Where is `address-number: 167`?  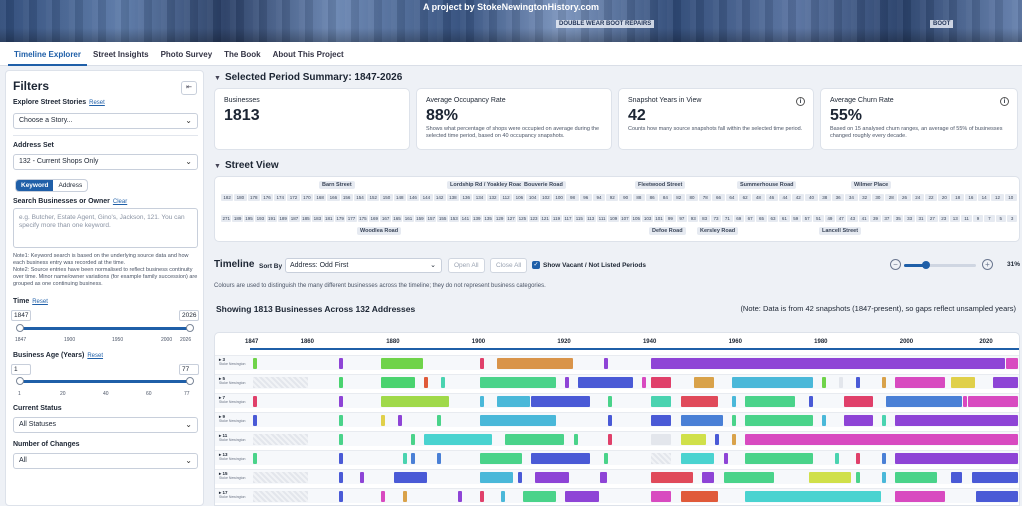
address-number: 167 is located at coordinates (385, 218).